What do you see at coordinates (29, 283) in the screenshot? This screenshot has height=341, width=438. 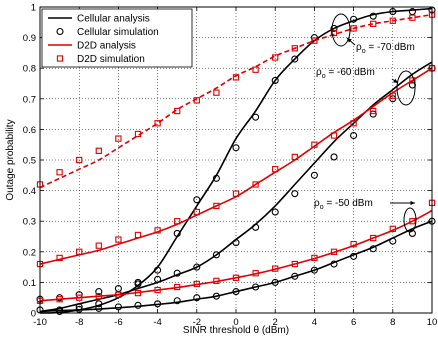 I see `y-tick-label: 0.1` at bounding box center [29, 283].